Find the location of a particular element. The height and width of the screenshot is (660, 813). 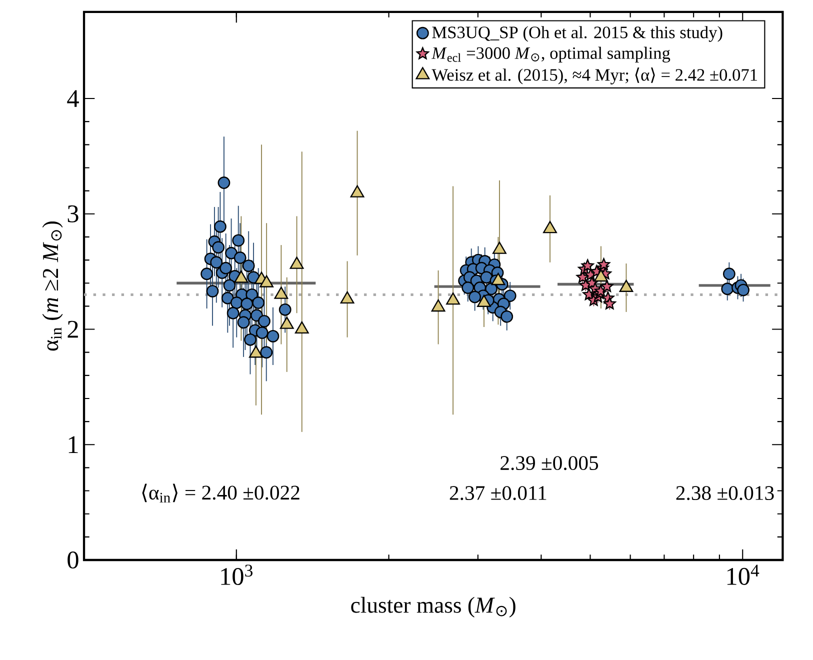

legend-label: M$_{ecl}$ =3000 M$_{⊙}$, optimal sampling is located at coordinates (550, 54).